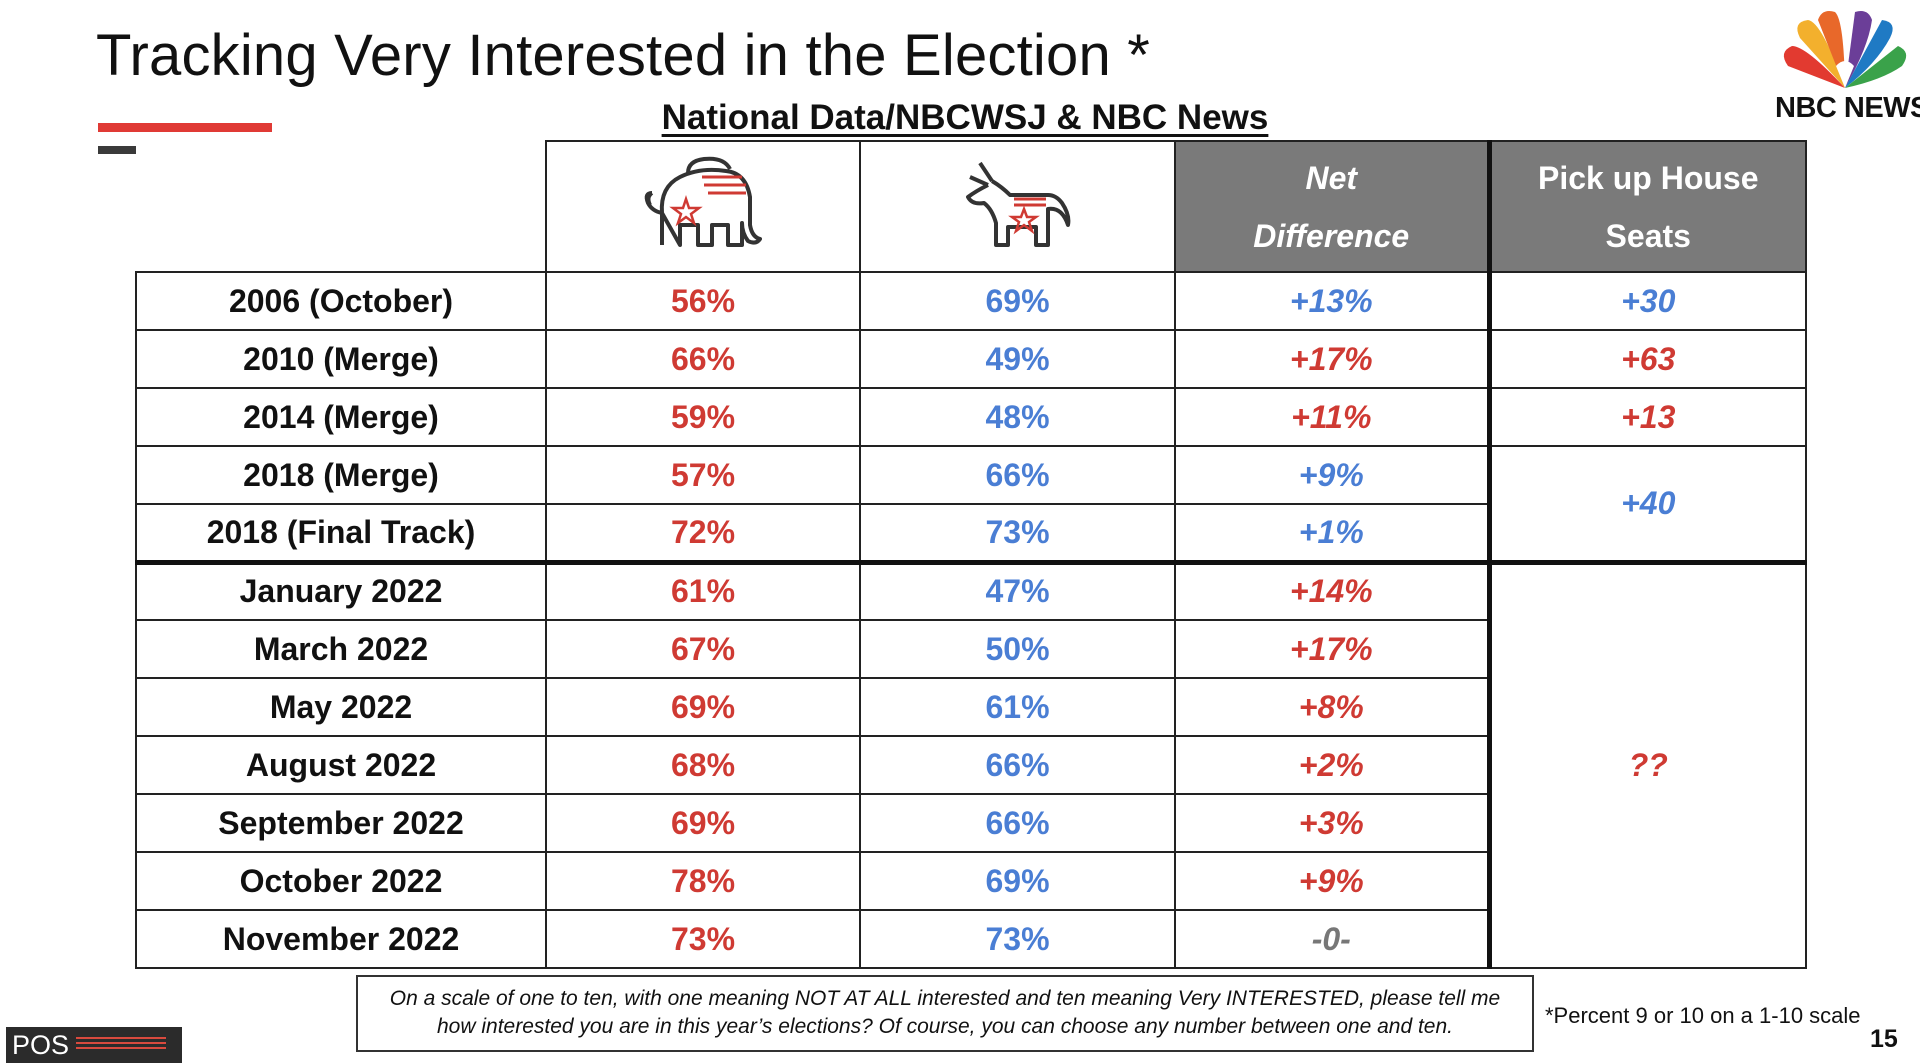  I want to click on net-difference-value: +2%, so click(1332, 765).